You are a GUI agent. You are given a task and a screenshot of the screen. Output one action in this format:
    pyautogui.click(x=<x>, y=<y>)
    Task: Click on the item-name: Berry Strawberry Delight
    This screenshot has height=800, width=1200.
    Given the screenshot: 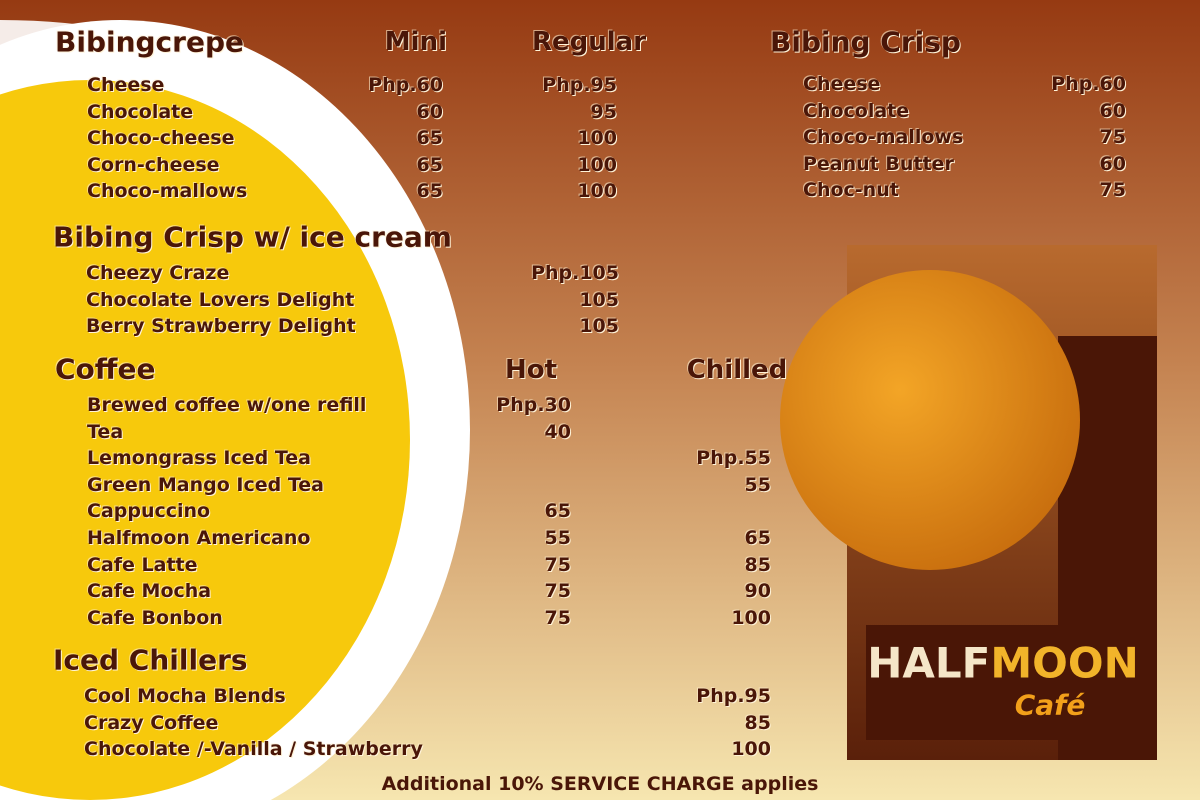 What is the action you would take?
    pyautogui.click(x=221, y=326)
    